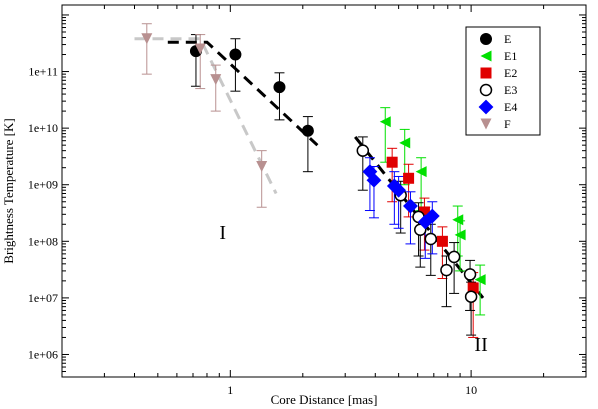 Image resolution: width=598 pixels, height=409 pixels. What do you see at coordinates (43, 241) in the screenshot?
I see `y-tick-label: 1e+08` at bounding box center [43, 241].